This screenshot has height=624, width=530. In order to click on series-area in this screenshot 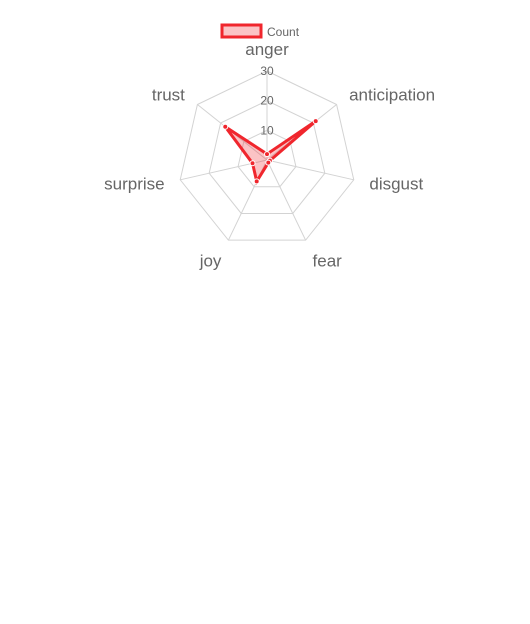, I will do `click(270, 152)`.